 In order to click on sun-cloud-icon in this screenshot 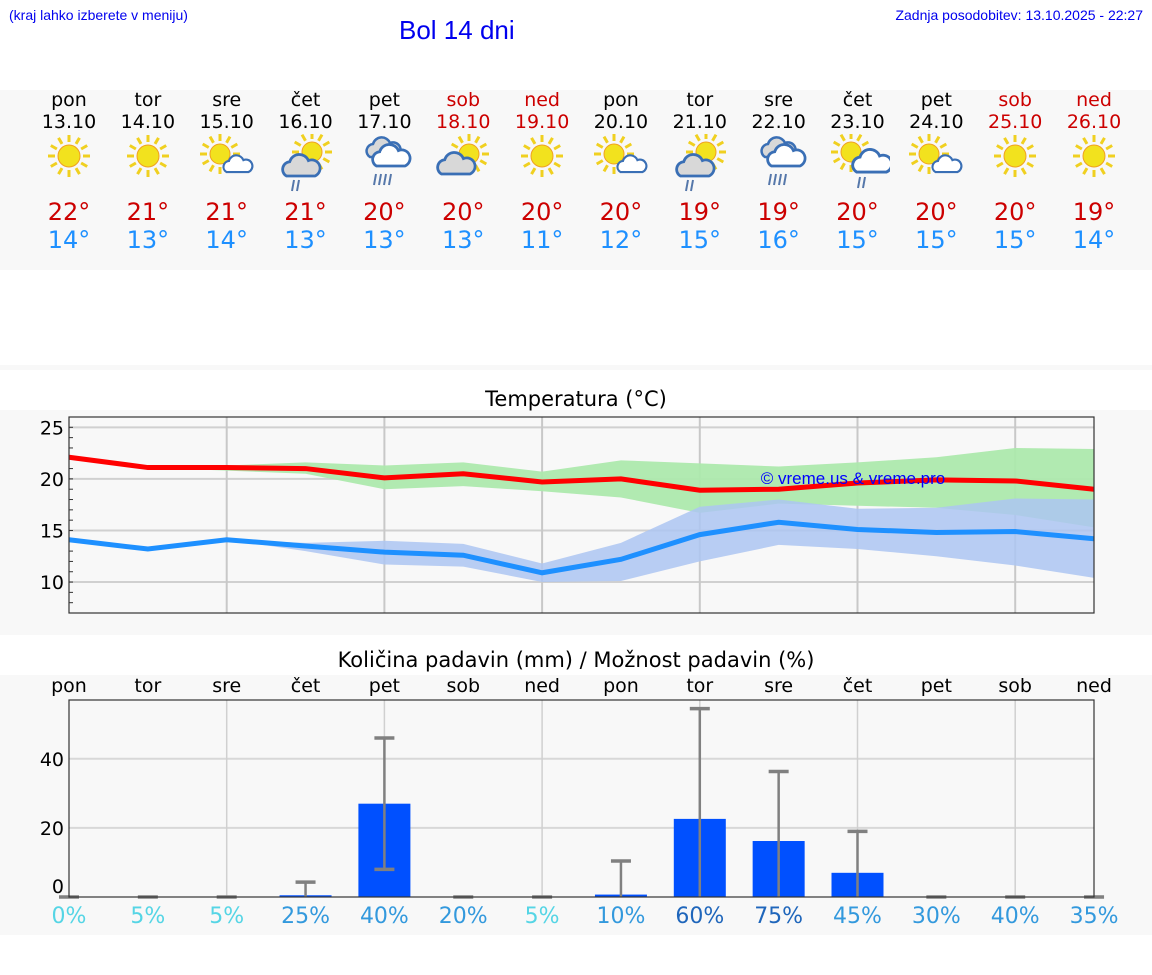, I will do `click(463, 166)`.